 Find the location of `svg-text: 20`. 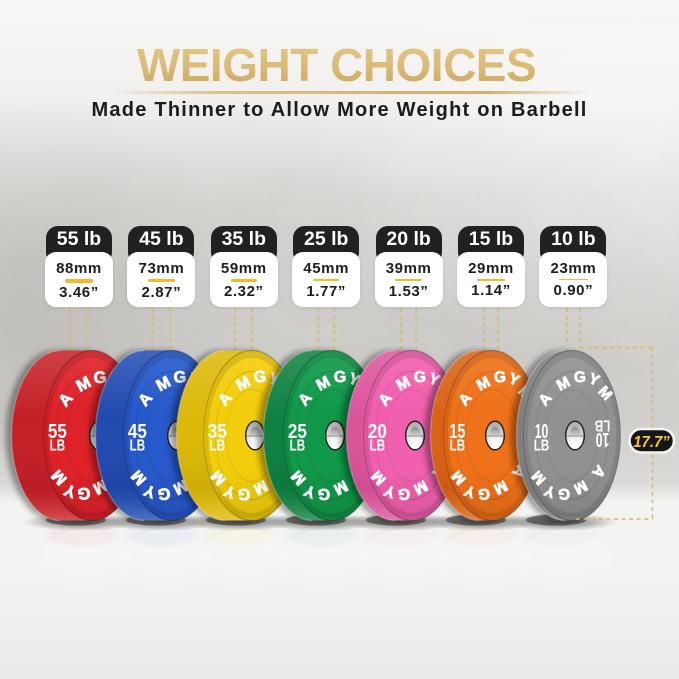

svg-text: 20 is located at coordinates (377, 432).